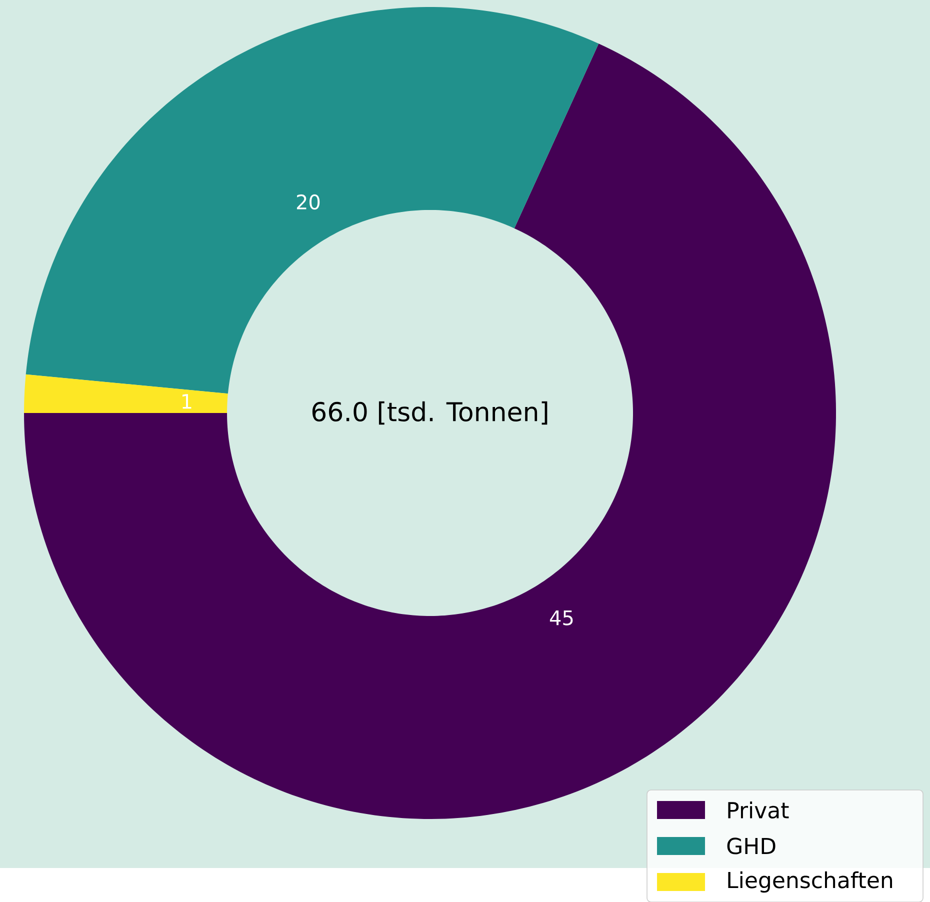 Image resolution: width=930 pixels, height=902 pixels. What do you see at coordinates (810, 881) in the screenshot?
I see `legend-label: Liegenschaften` at bounding box center [810, 881].